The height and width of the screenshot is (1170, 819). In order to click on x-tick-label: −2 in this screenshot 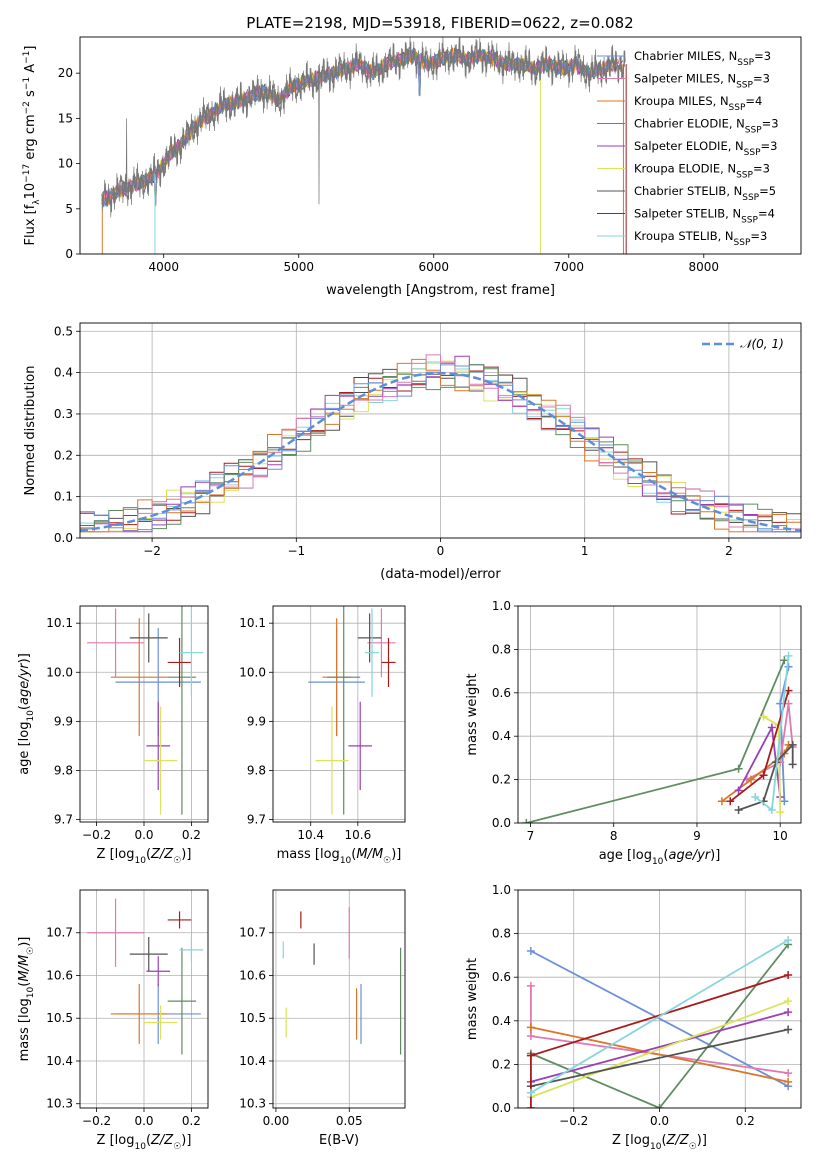, I will do `click(152, 551)`.